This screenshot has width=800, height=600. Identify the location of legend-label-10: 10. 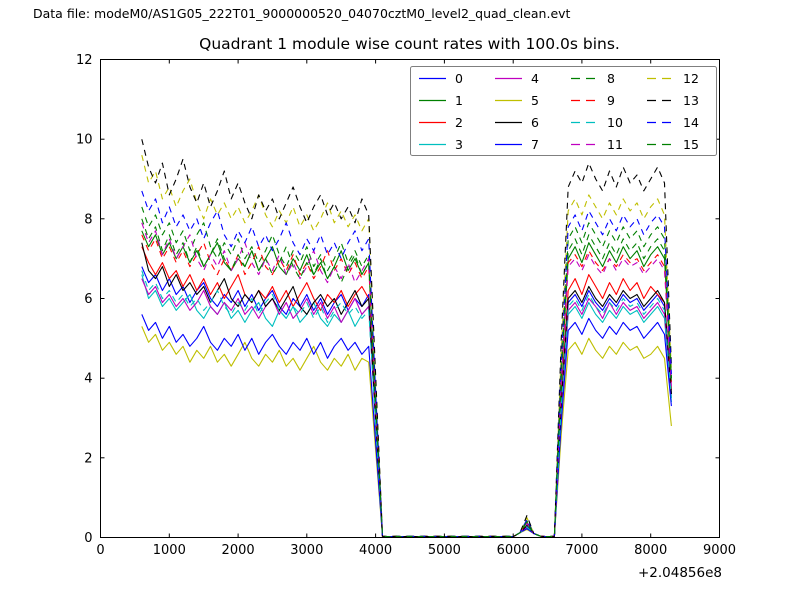
(615, 122).